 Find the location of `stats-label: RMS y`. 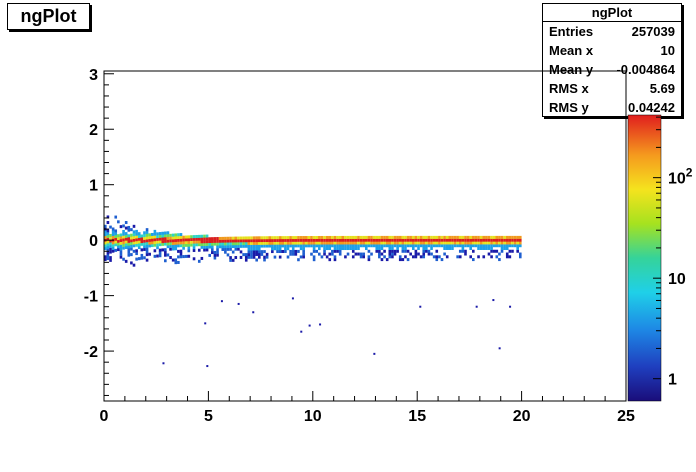

stats-label: RMS y is located at coordinates (569, 107).